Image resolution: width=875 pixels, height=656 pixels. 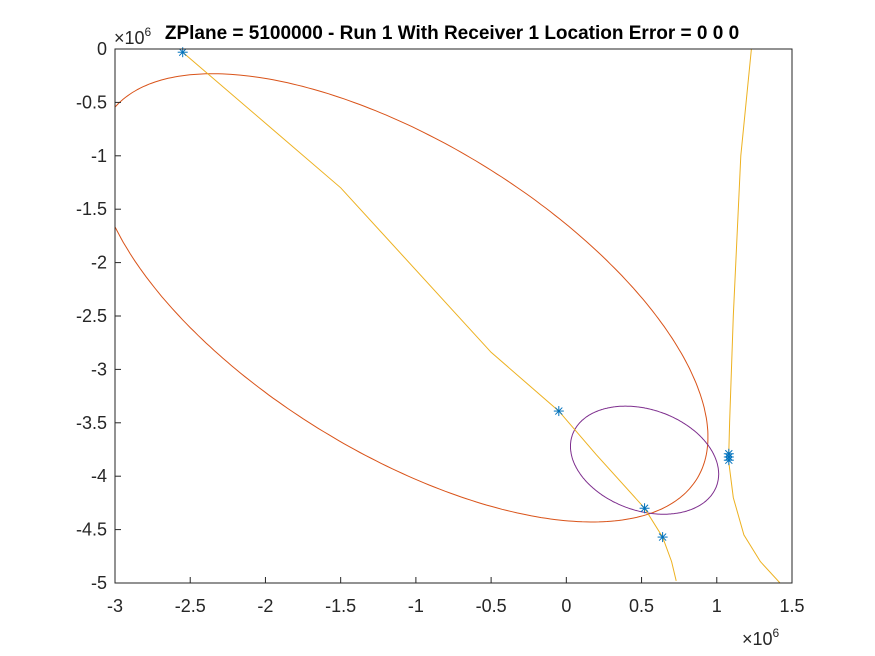 What do you see at coordinates (747, 639) in the screenshot?
I see `x-exponent-prefix: ×` at bounding box center [747, 639].